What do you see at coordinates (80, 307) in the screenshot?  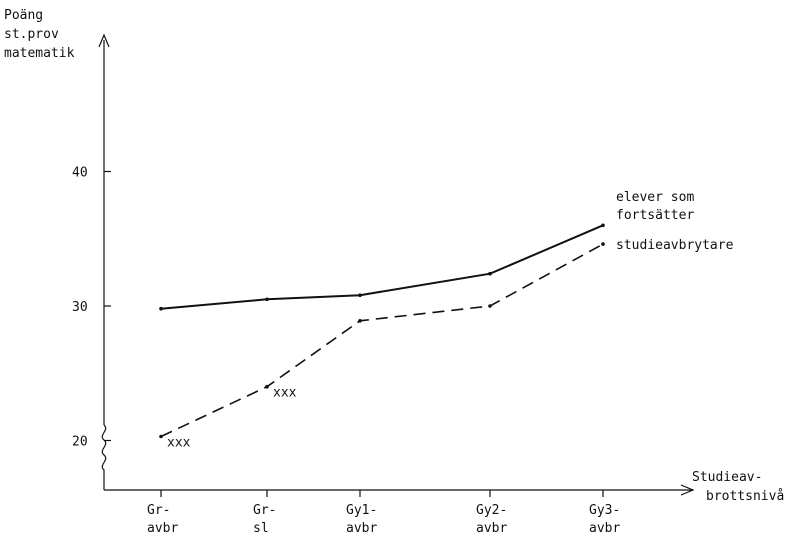 I see `y-tick-label-30: 30` at bounding box center [80, 307].